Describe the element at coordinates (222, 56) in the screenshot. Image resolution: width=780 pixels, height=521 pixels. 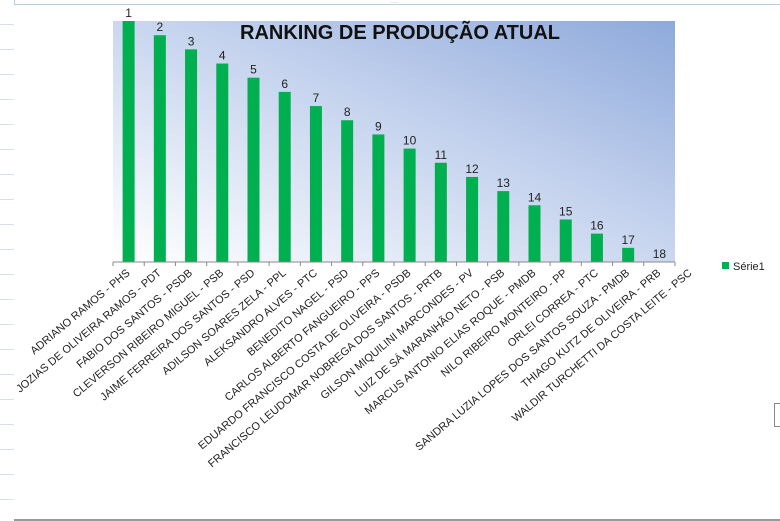
I see `data-label: 4` at that location.